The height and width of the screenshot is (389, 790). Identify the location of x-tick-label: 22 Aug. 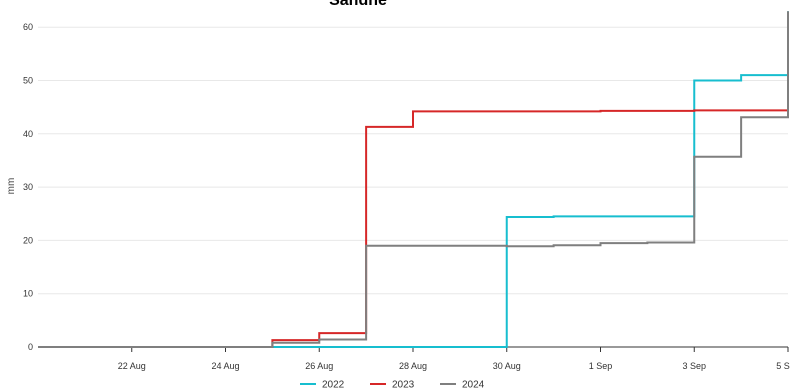
(132, 366).